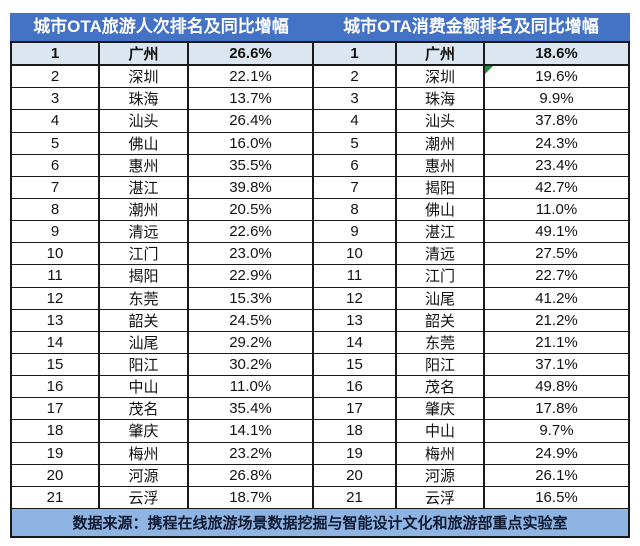  Describe the element at coordinates (354, 232) in the screenshot. I see `spend-rank-value: 9` at that location.